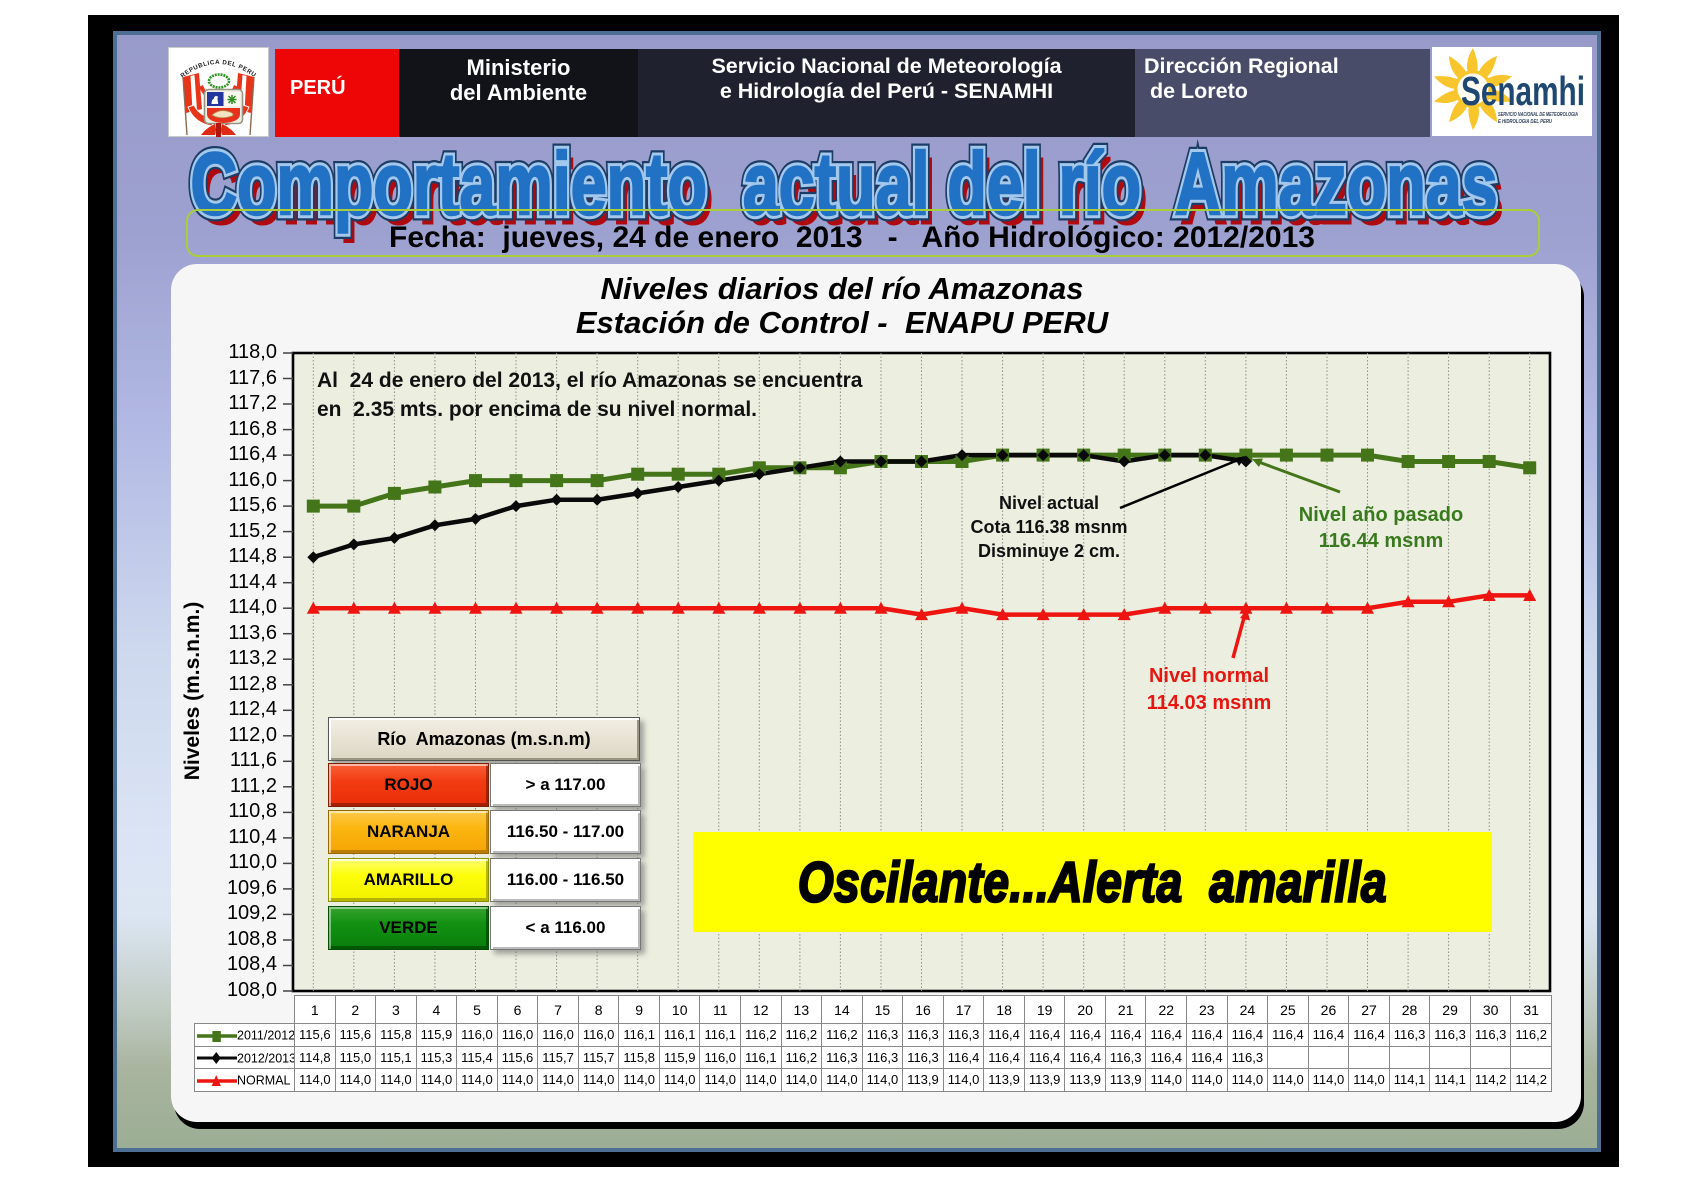 The width and height of the screenshot is (1684, 1191). What do you see at coordinates (1525, 122) in the screenshot?
I see `svg-text: E HIDROLOGIA DEL PERU` at bounding box center [1525, 122].